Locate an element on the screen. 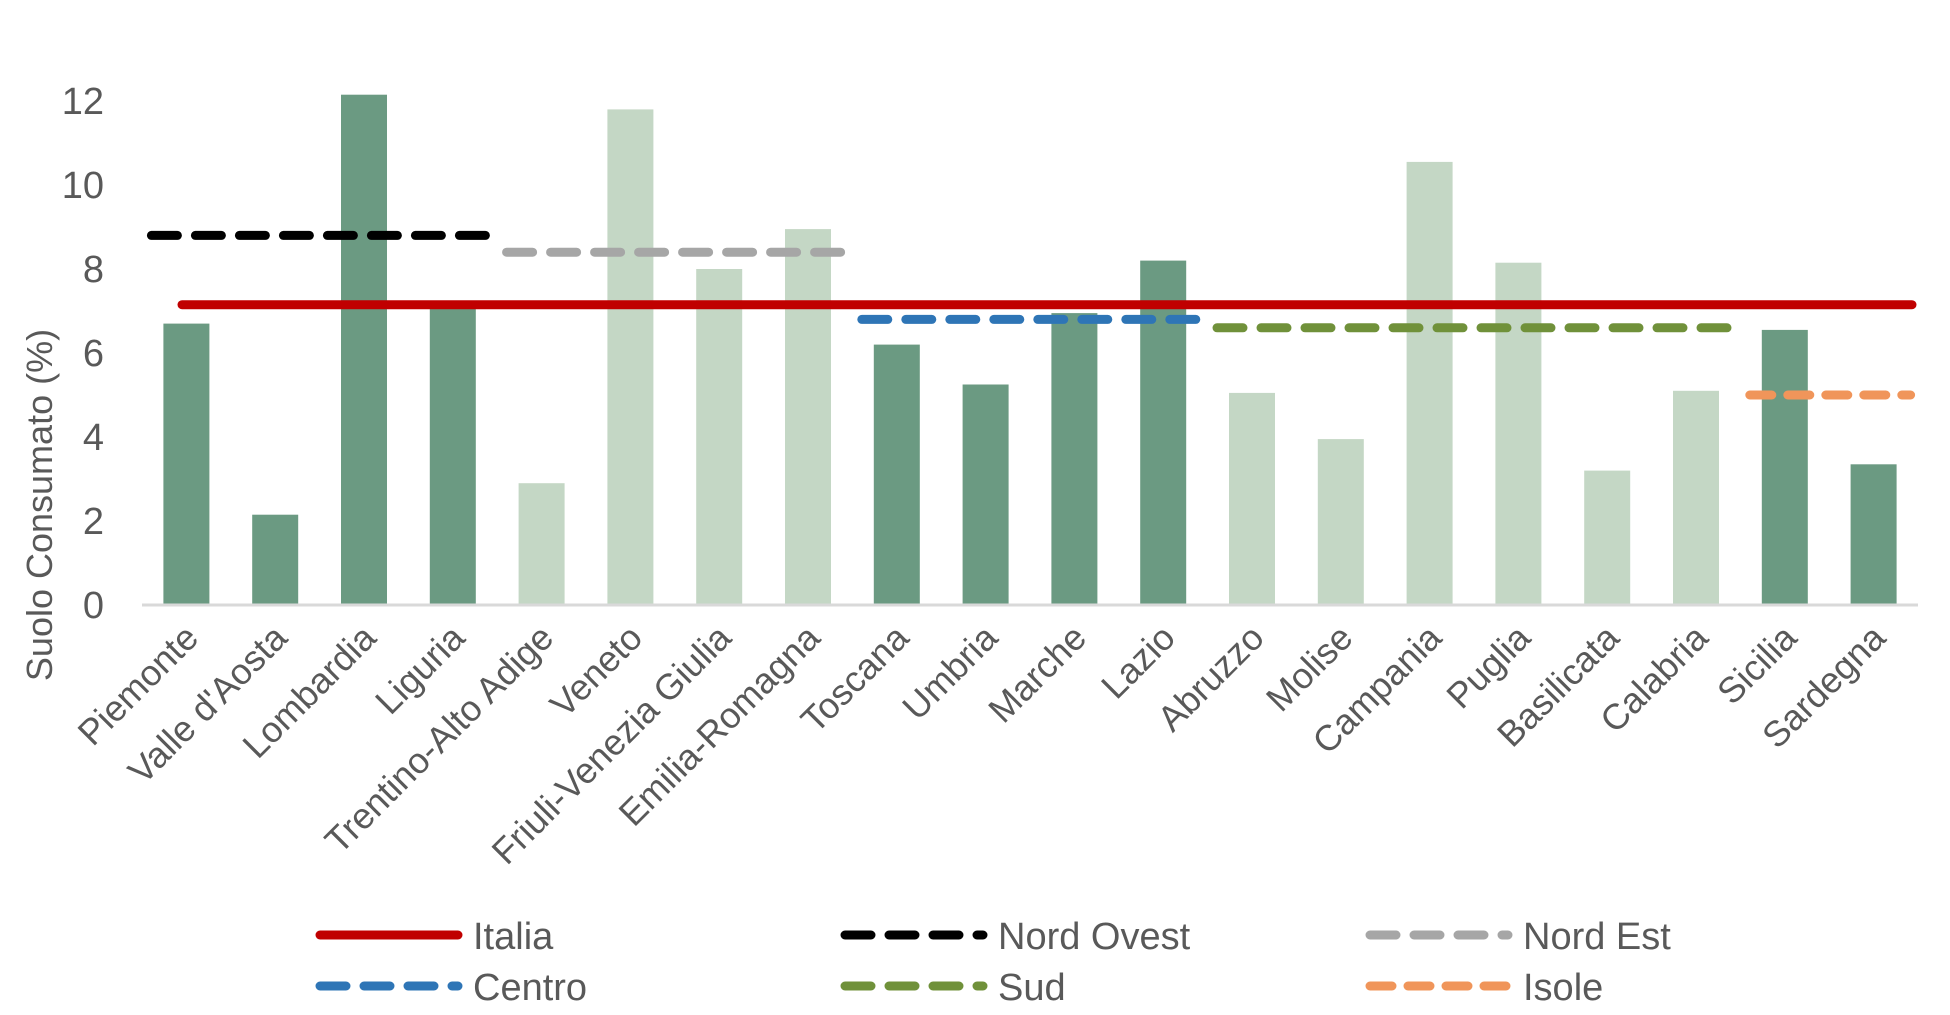 The image size is (1950, 1015). y-axis: 0 2 4 6 8 10 12 is located at coordinates (83, 354).